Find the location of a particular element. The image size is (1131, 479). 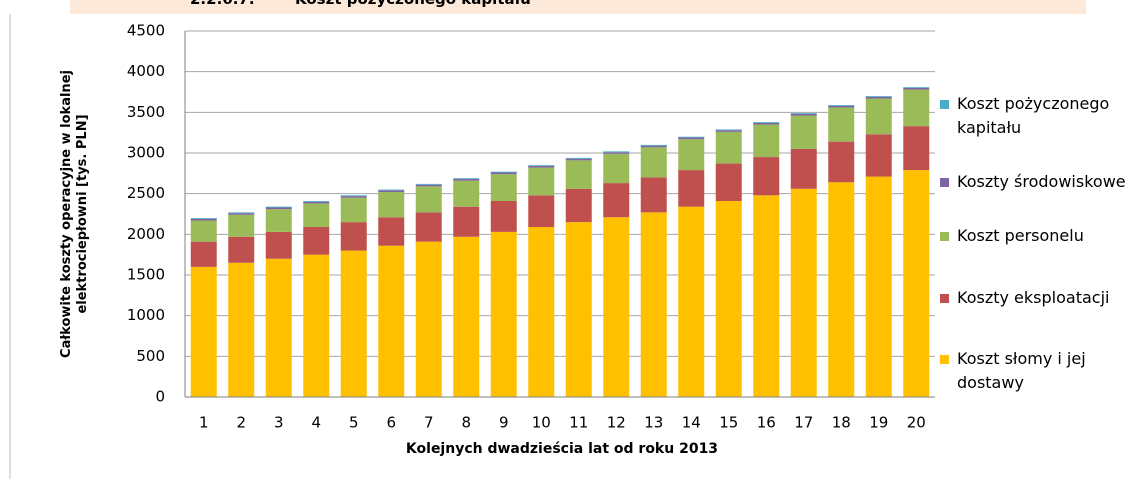

legend-entry: Koszt personelu is located at coordinates (1035, 236).